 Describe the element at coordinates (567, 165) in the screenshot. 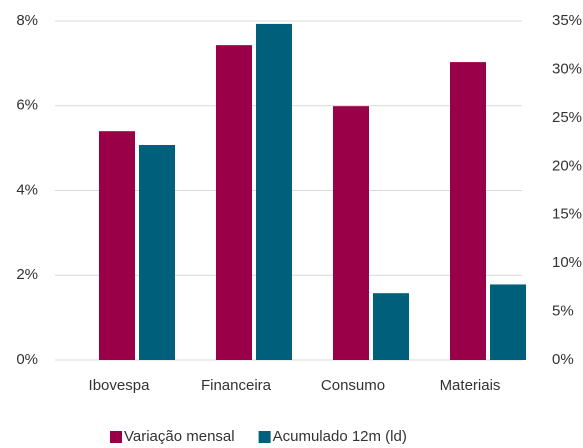

I see `y2-tick-label: 20%` at that location.